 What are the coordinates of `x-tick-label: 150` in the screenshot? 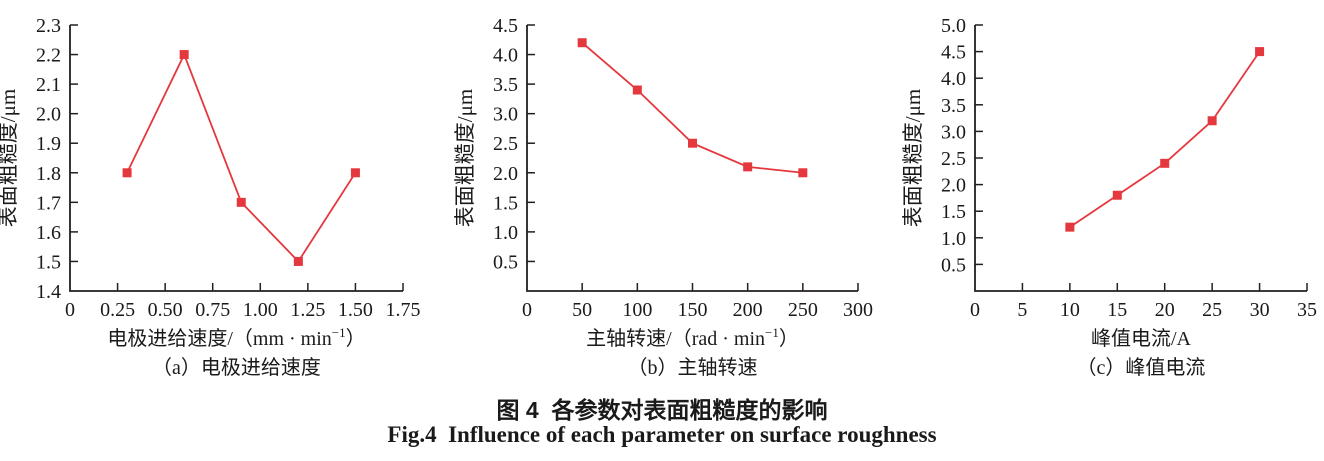 It's located at (693, 310).